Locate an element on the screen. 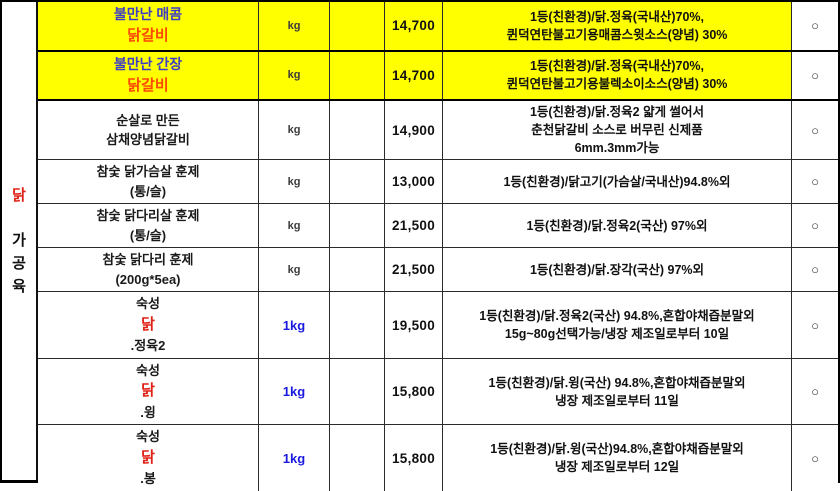 The height and width of the screenshot is (491, 840). category-main-label: 닭 is located at coordinates (19, 195).